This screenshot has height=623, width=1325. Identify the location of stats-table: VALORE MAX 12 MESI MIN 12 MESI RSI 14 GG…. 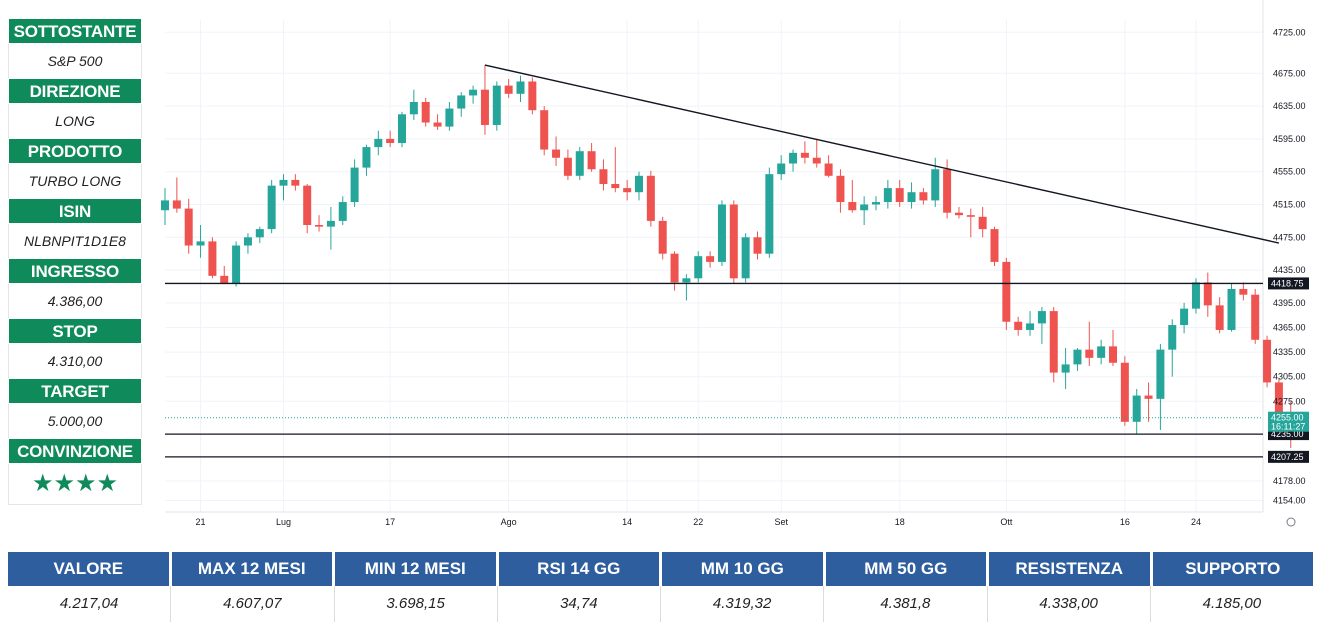
(660, 587).